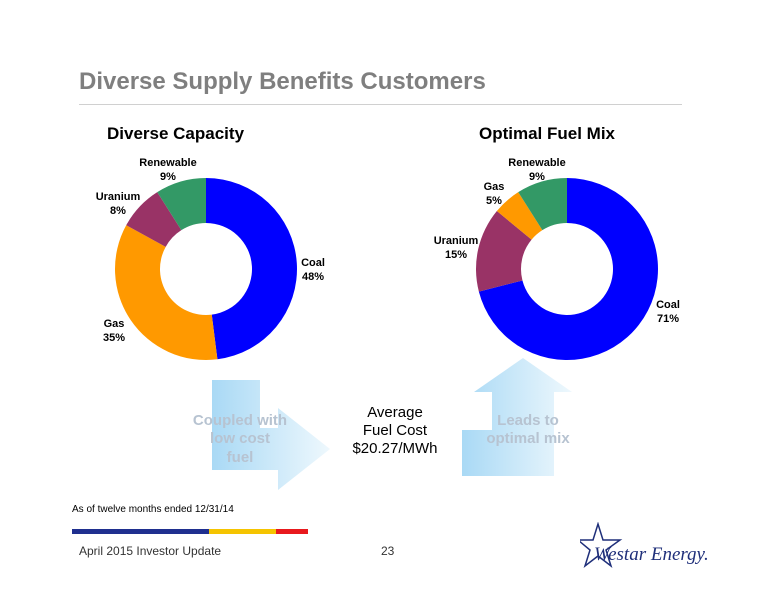  Describe the element at coordinates (601, 545) in the screenshot. I see `star-logo-icon` at that location.